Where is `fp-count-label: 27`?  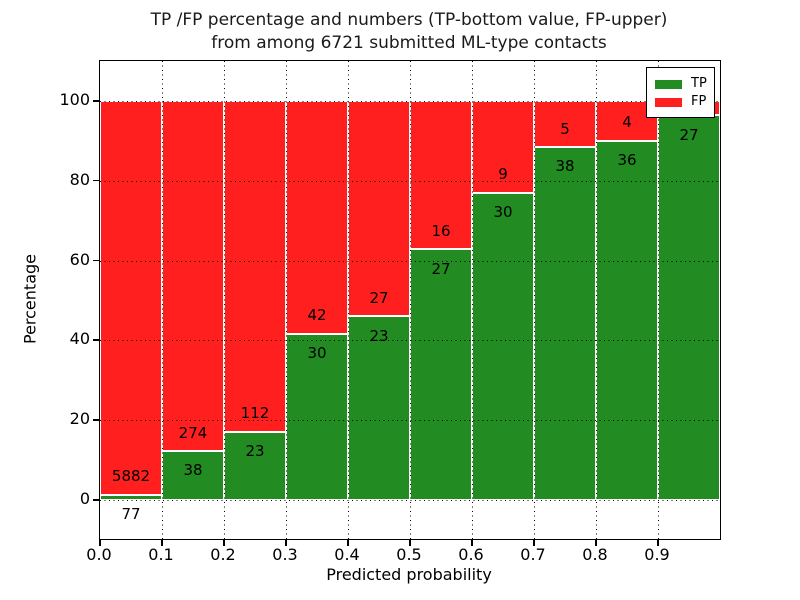
fp-count-label: 27 is located at coordinates (379, 297).